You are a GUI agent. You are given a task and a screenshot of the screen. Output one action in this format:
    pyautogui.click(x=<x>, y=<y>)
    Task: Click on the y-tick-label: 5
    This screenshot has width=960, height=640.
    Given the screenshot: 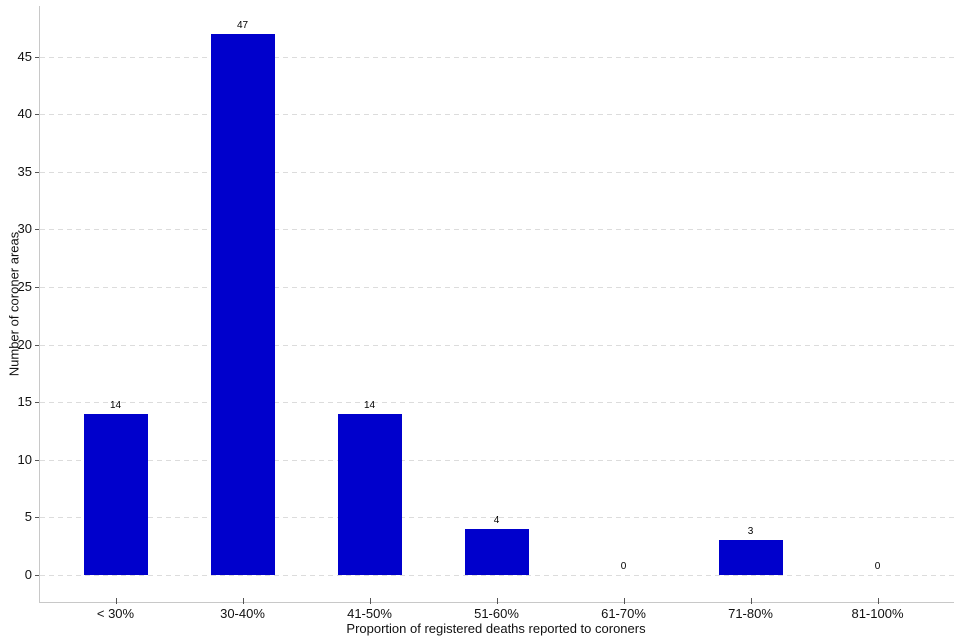 What is the action you would take?
    pyautogui.click(x=28, y=517)
    